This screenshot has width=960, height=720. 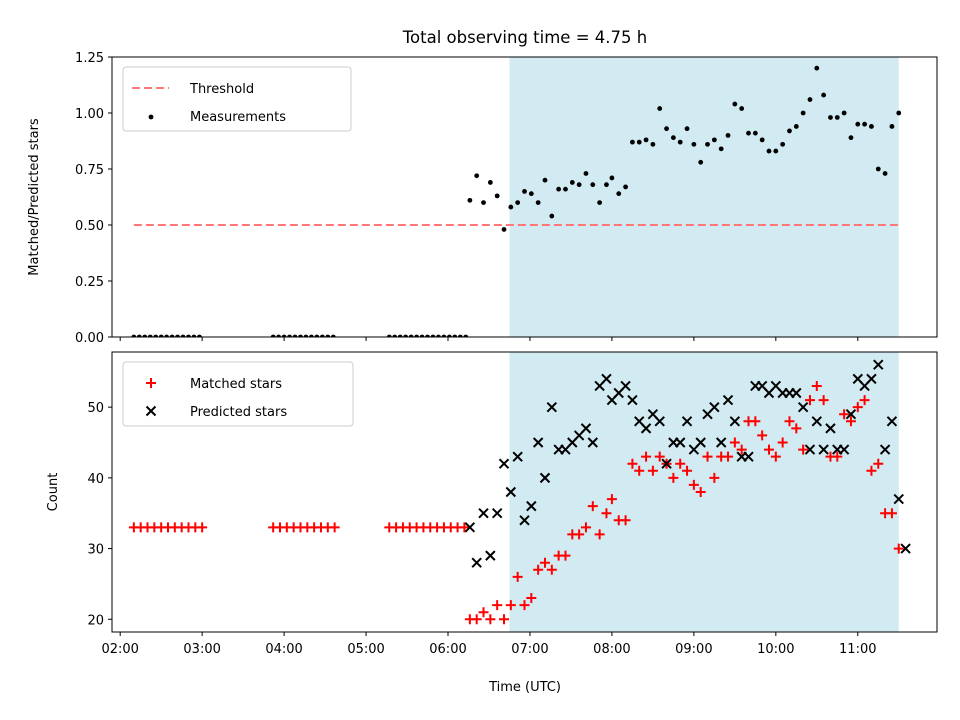 What do you see at coordinates (151, 117) in the screenshot?
I see `legend-measurement-swatch` at bounding box center [151, 117].